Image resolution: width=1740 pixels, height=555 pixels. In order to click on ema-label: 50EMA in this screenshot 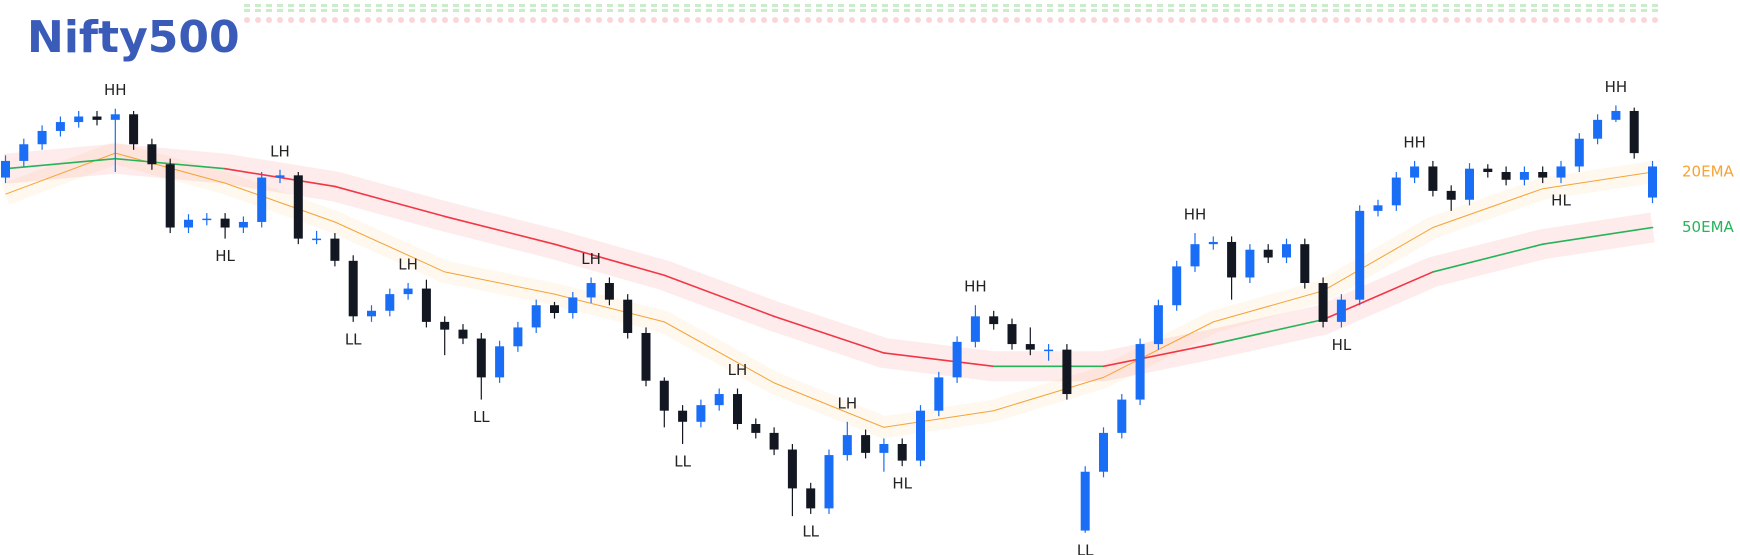, I will do `click(1708, 227)`.